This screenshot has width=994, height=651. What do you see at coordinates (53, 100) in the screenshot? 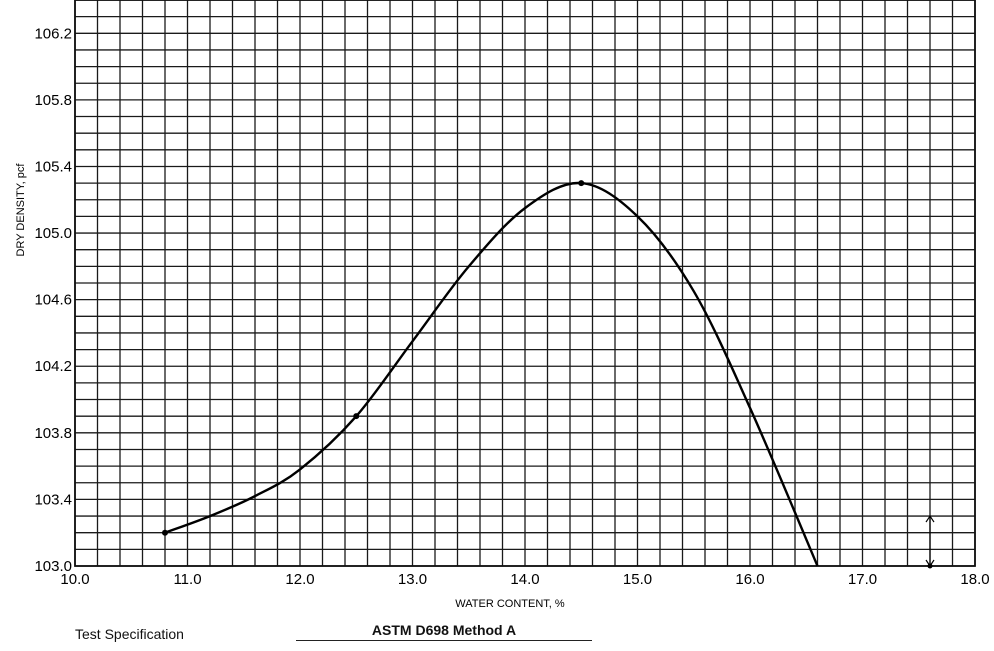
I see `y-tick-label: 105.8` at bounding box center [53, 100].